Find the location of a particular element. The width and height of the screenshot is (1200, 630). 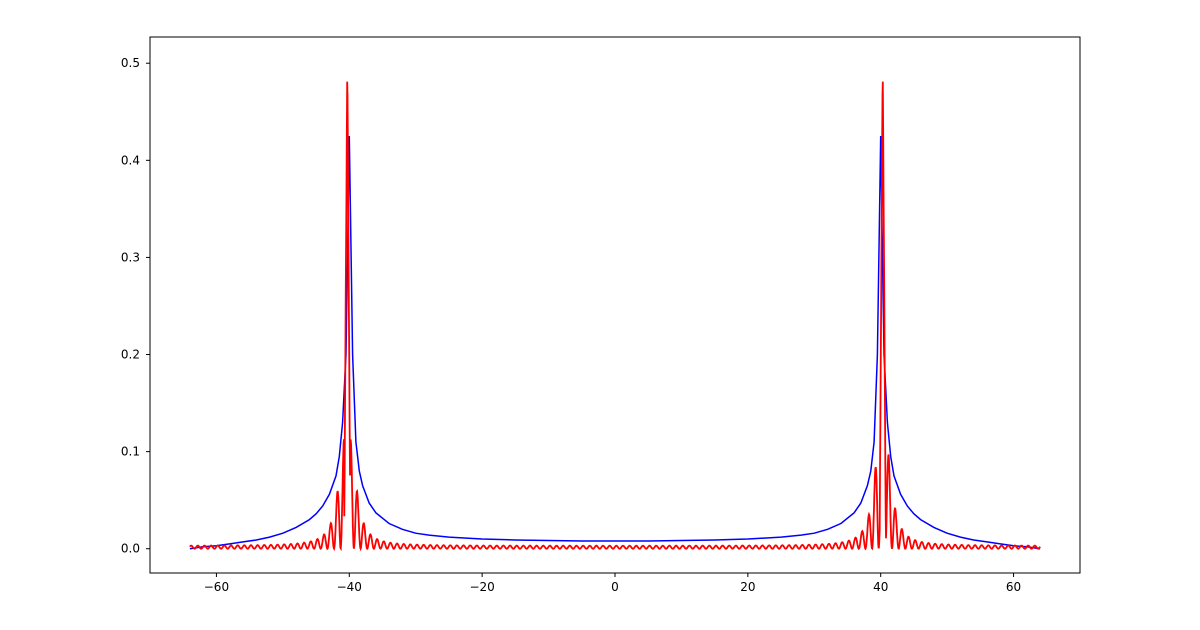

x-tick-label: 60 is located at coordinates (1013, 587).